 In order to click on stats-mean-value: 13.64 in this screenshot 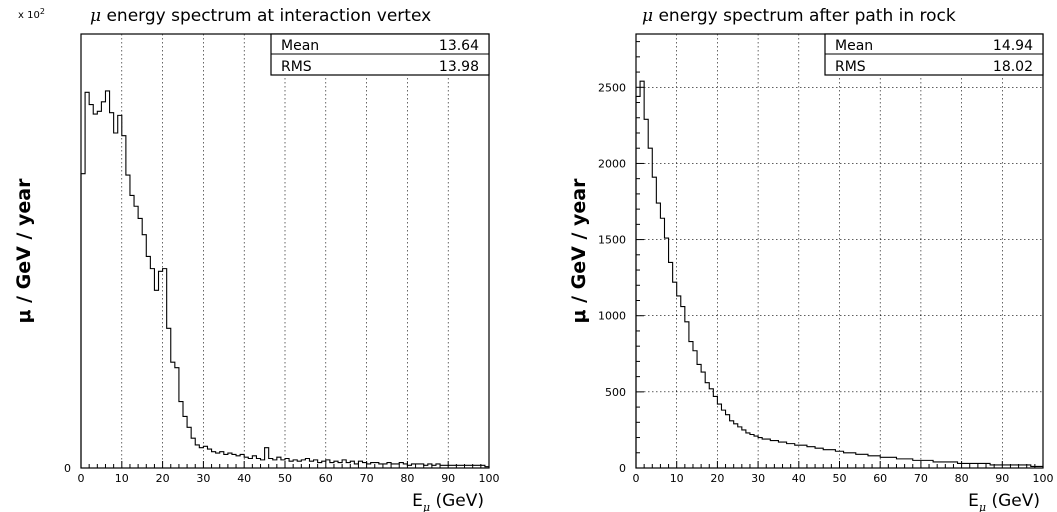, I will do `click(459, 46)`.